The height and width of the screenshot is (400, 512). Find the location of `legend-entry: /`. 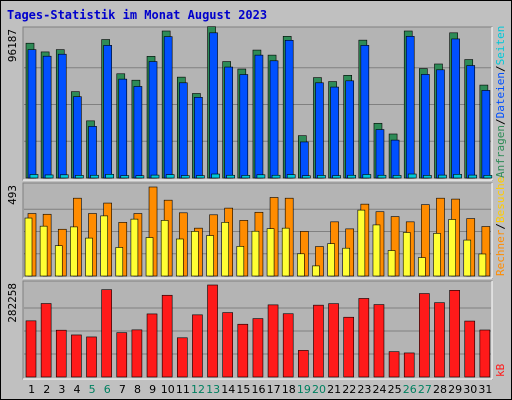

legend-entry: / is located at coordinates (500, 121).